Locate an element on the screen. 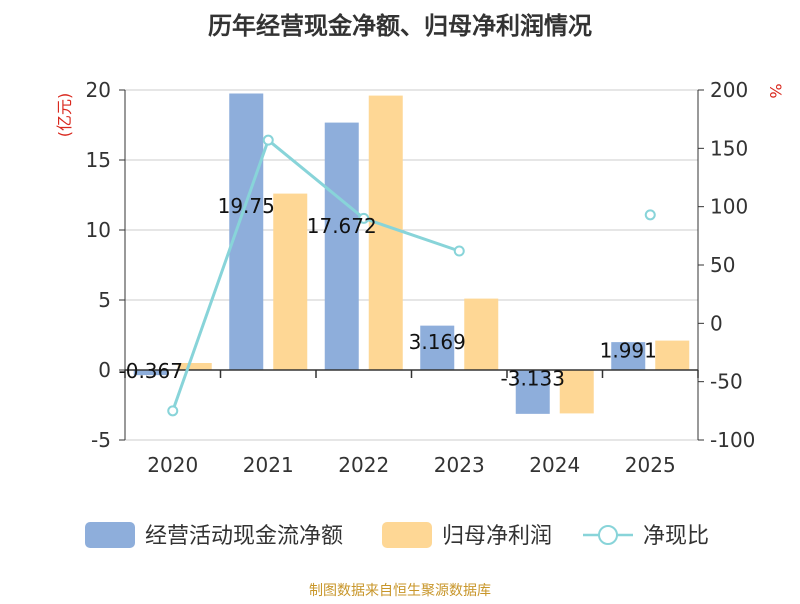 This screenshot has width=800, height=604. left-axis-unit: (亿元) is located at coordinates (64, 115).